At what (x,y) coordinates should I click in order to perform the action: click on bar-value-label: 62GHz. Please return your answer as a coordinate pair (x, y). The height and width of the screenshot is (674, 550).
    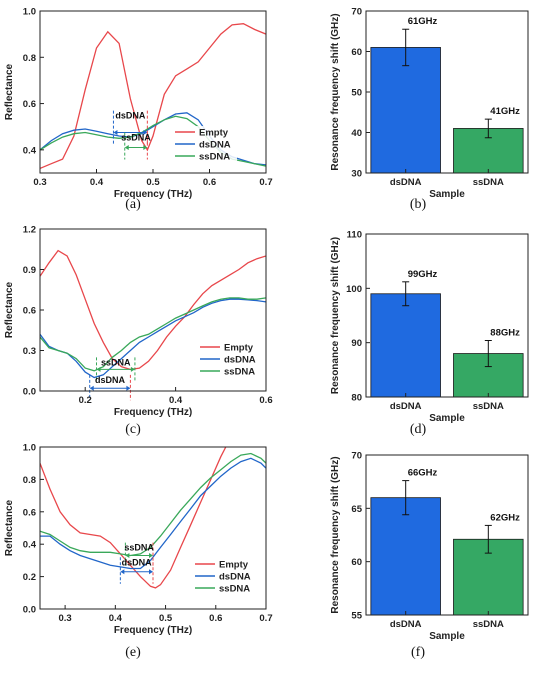
    Looking at the image, I should click on (505, 517).